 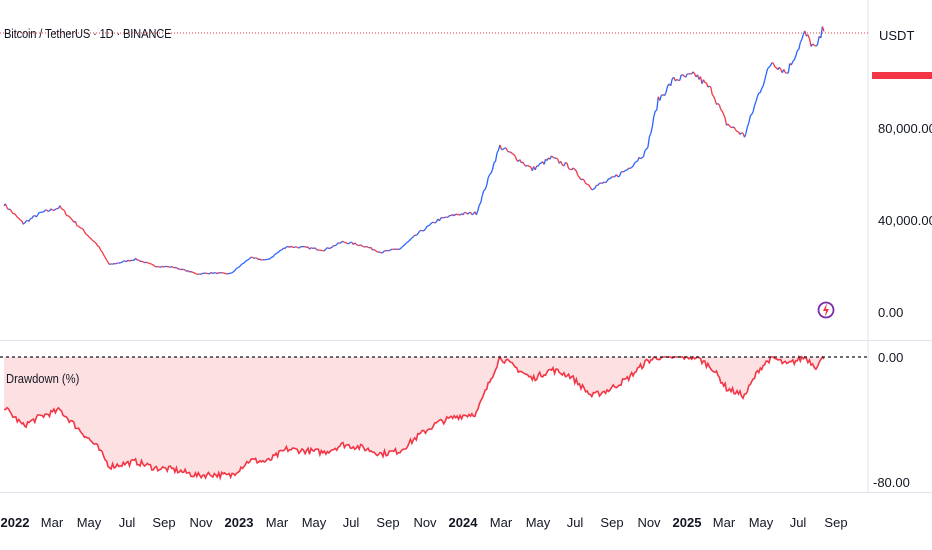 What do you see at coordinates (43, 378) in the screenshot?
I see `indicator-label: Drawdown (%)` at bounding box center [43, 378].